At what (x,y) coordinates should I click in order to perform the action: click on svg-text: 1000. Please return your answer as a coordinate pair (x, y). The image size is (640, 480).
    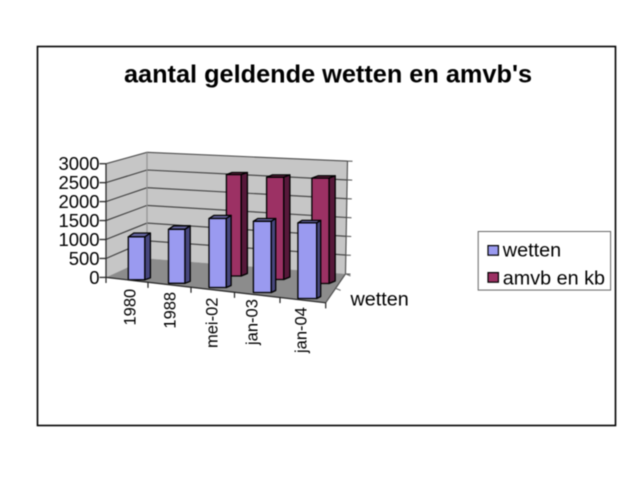
    Looking at the image, I should click on (78, 239).